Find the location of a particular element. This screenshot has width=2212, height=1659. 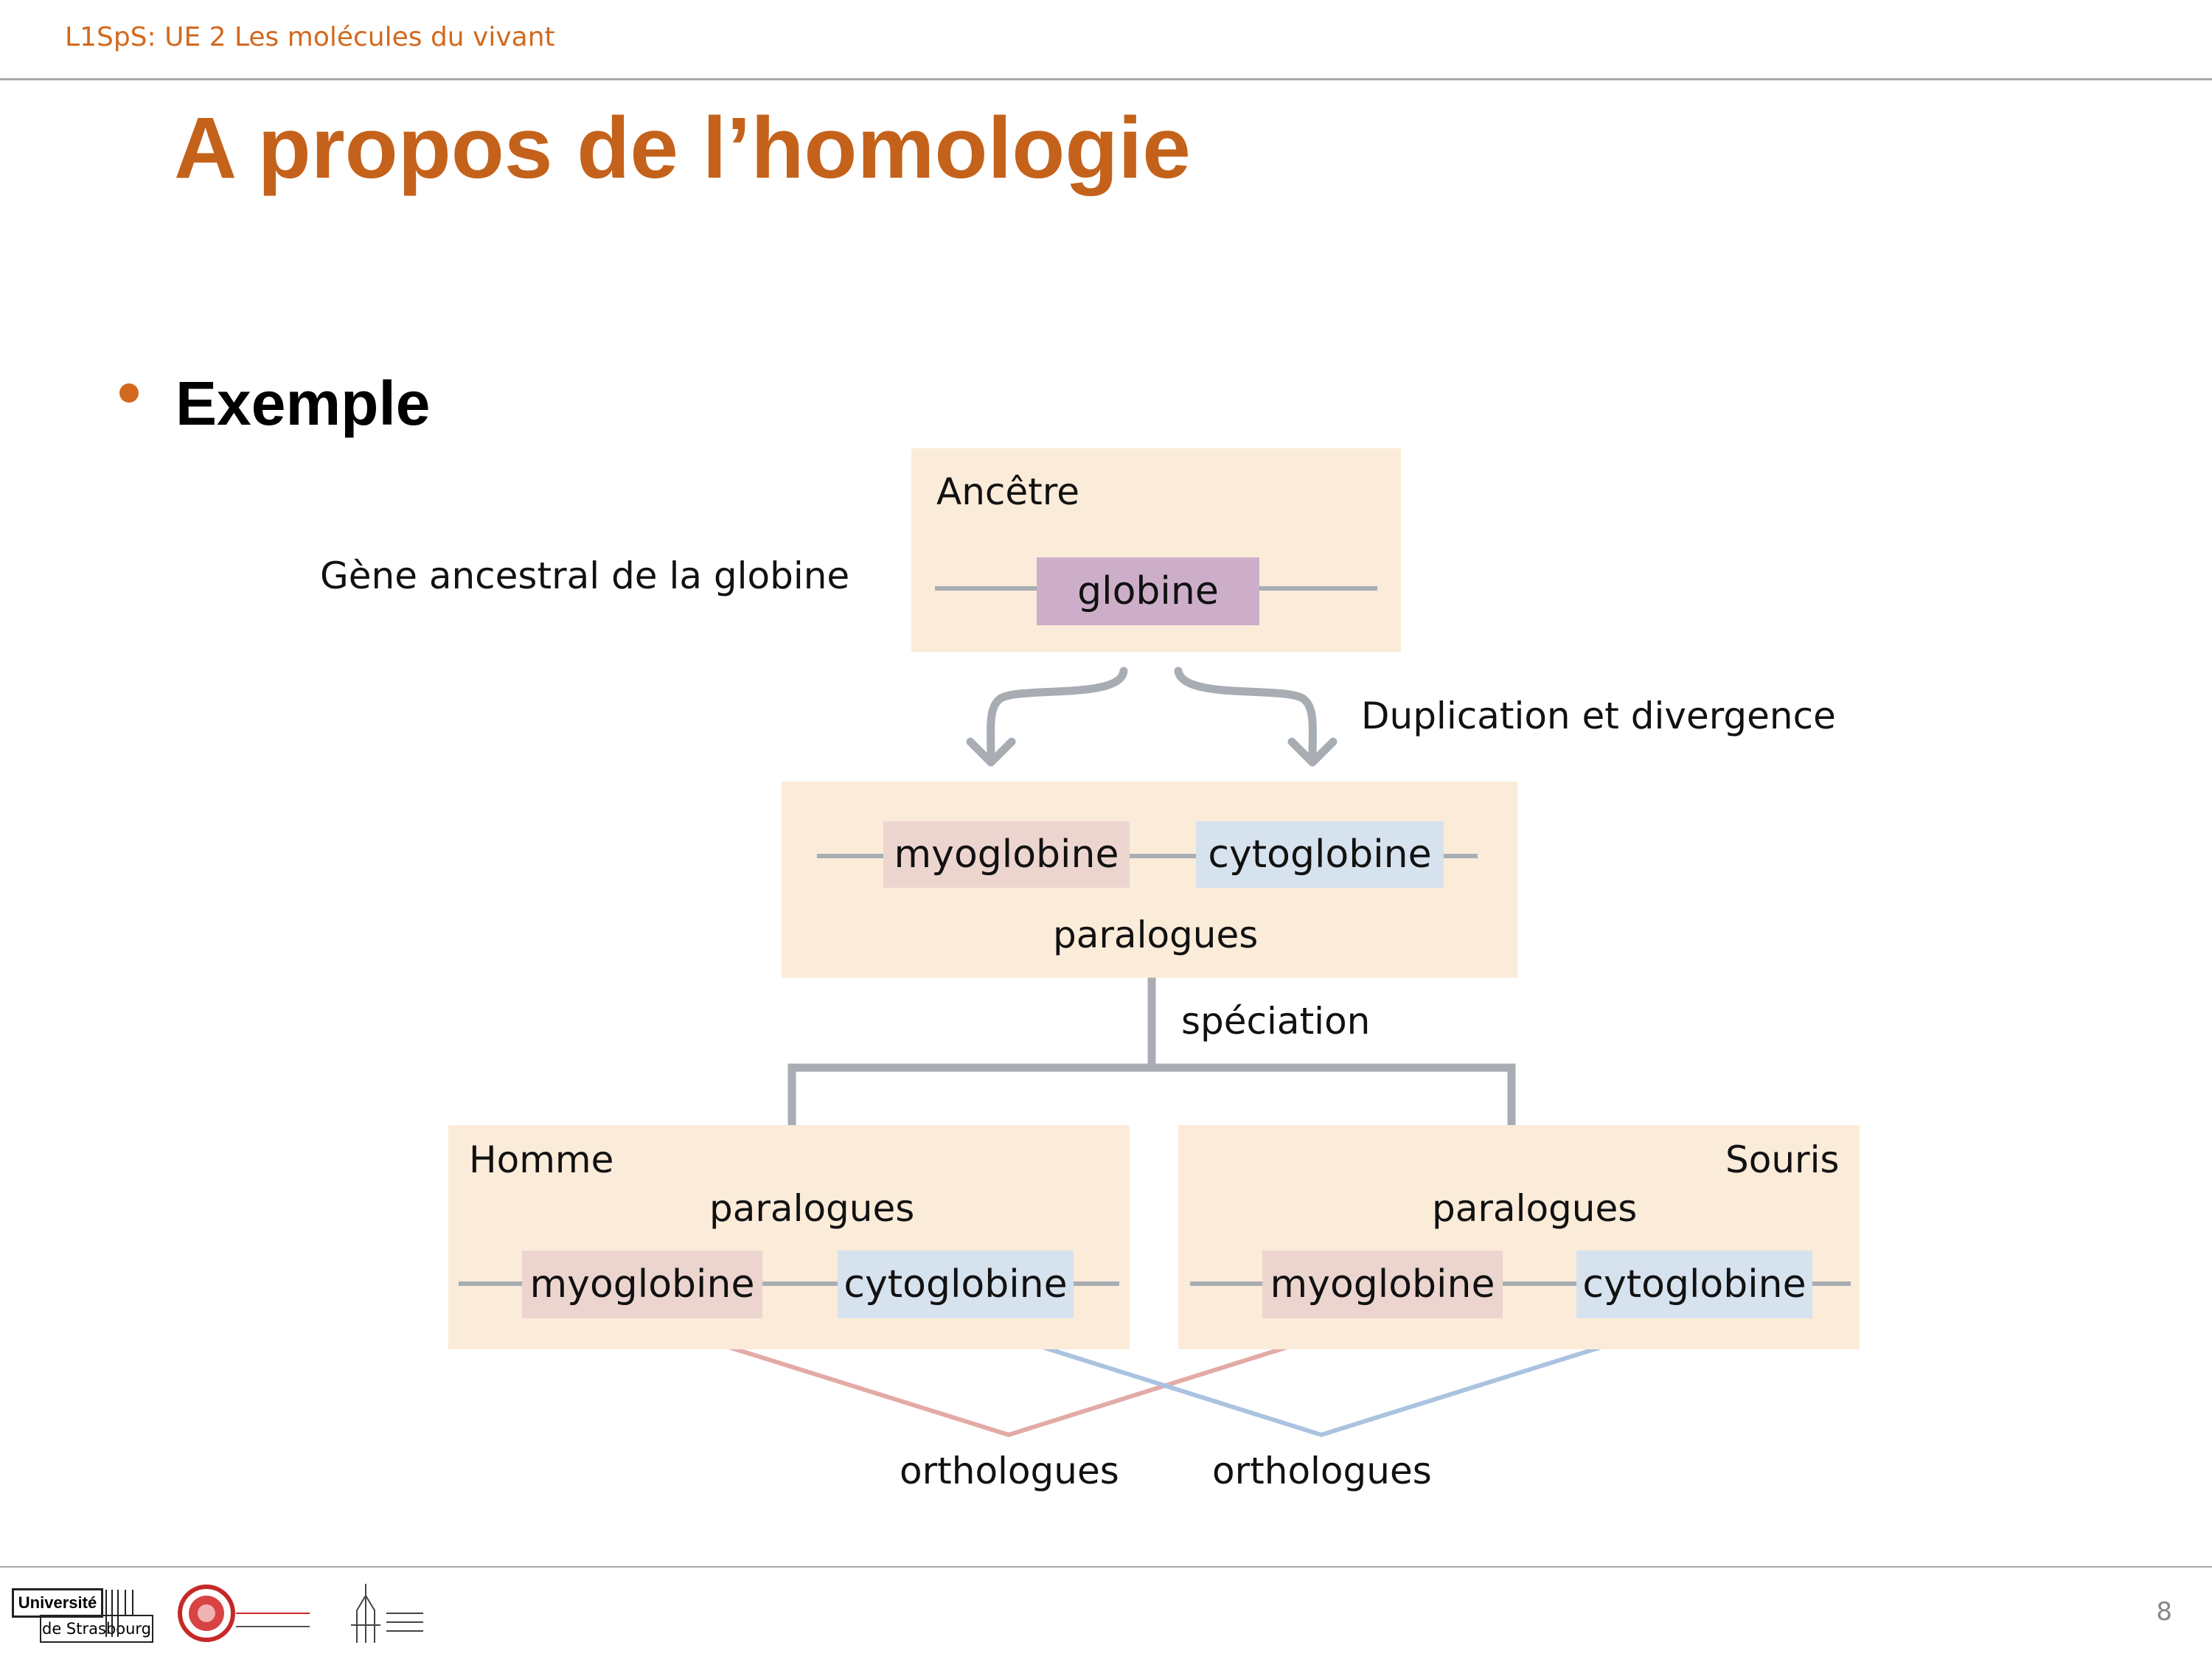

paralog-dna-line is located at coordinates (1147, 856).